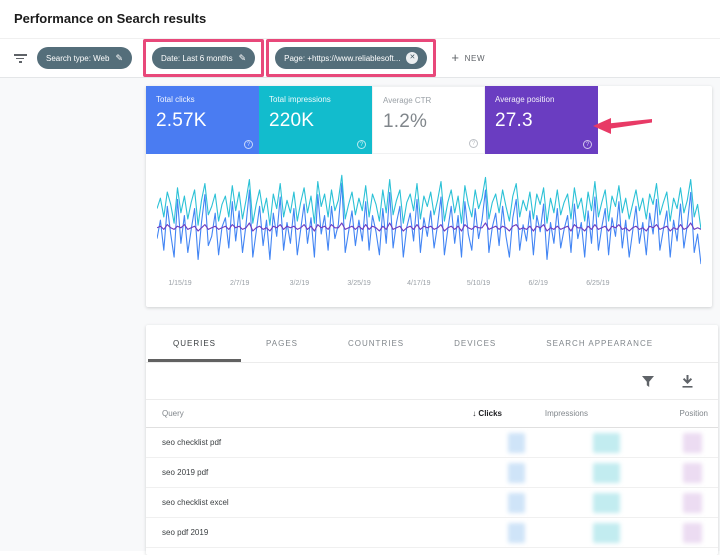 This screenshot has height=555, width=720. Describe the element at coordinates (360, 19) in the screenshot. I see `title-bar: Performance on Search results` at that location.